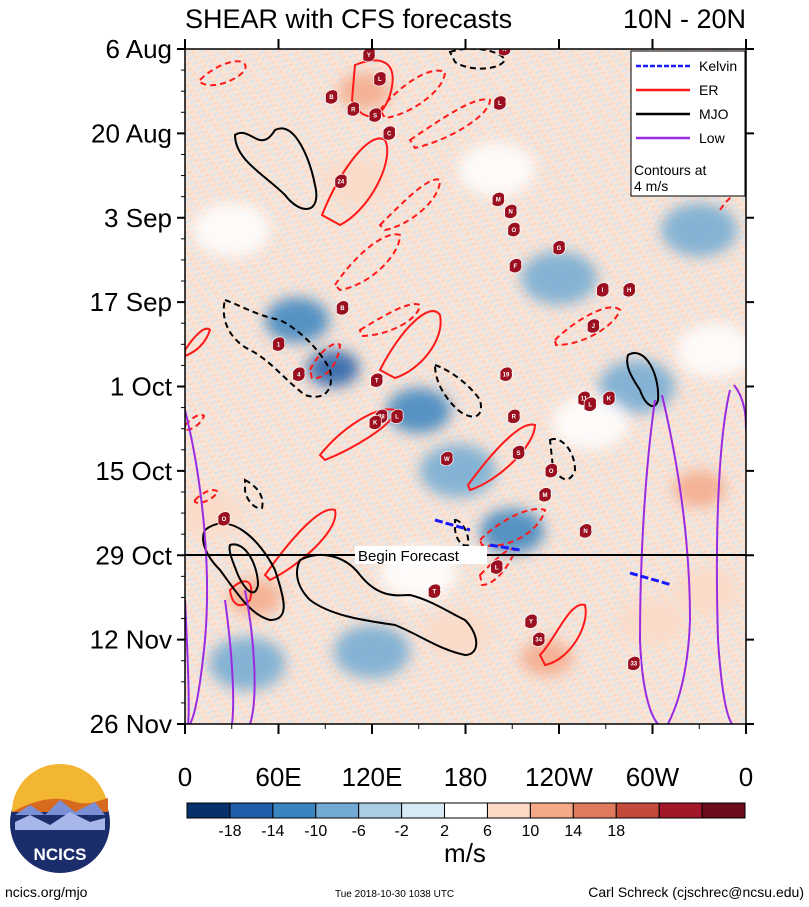 Image resolution: width=809 pixels, height=907 pixels. I want to click on svg-text: 33, so click(633, 665).